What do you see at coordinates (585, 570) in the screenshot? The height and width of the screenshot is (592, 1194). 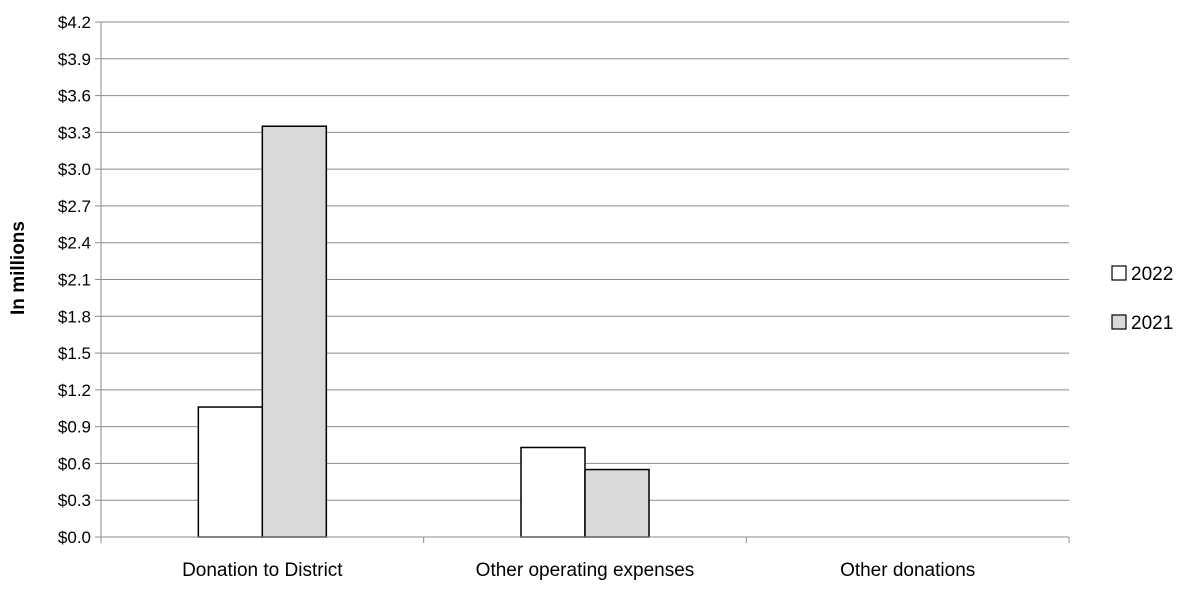 I see `x-category-label: Other operating expenses` at bounding box center [585, 570].